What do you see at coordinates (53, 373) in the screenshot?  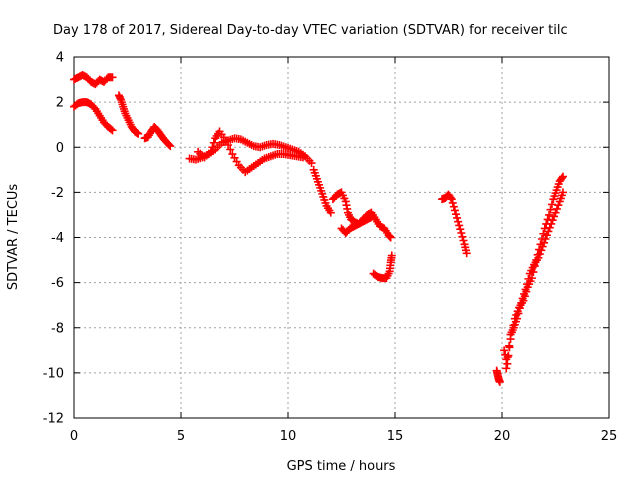 I see `y-tick-label: -10` at bounding box center [53, 373].